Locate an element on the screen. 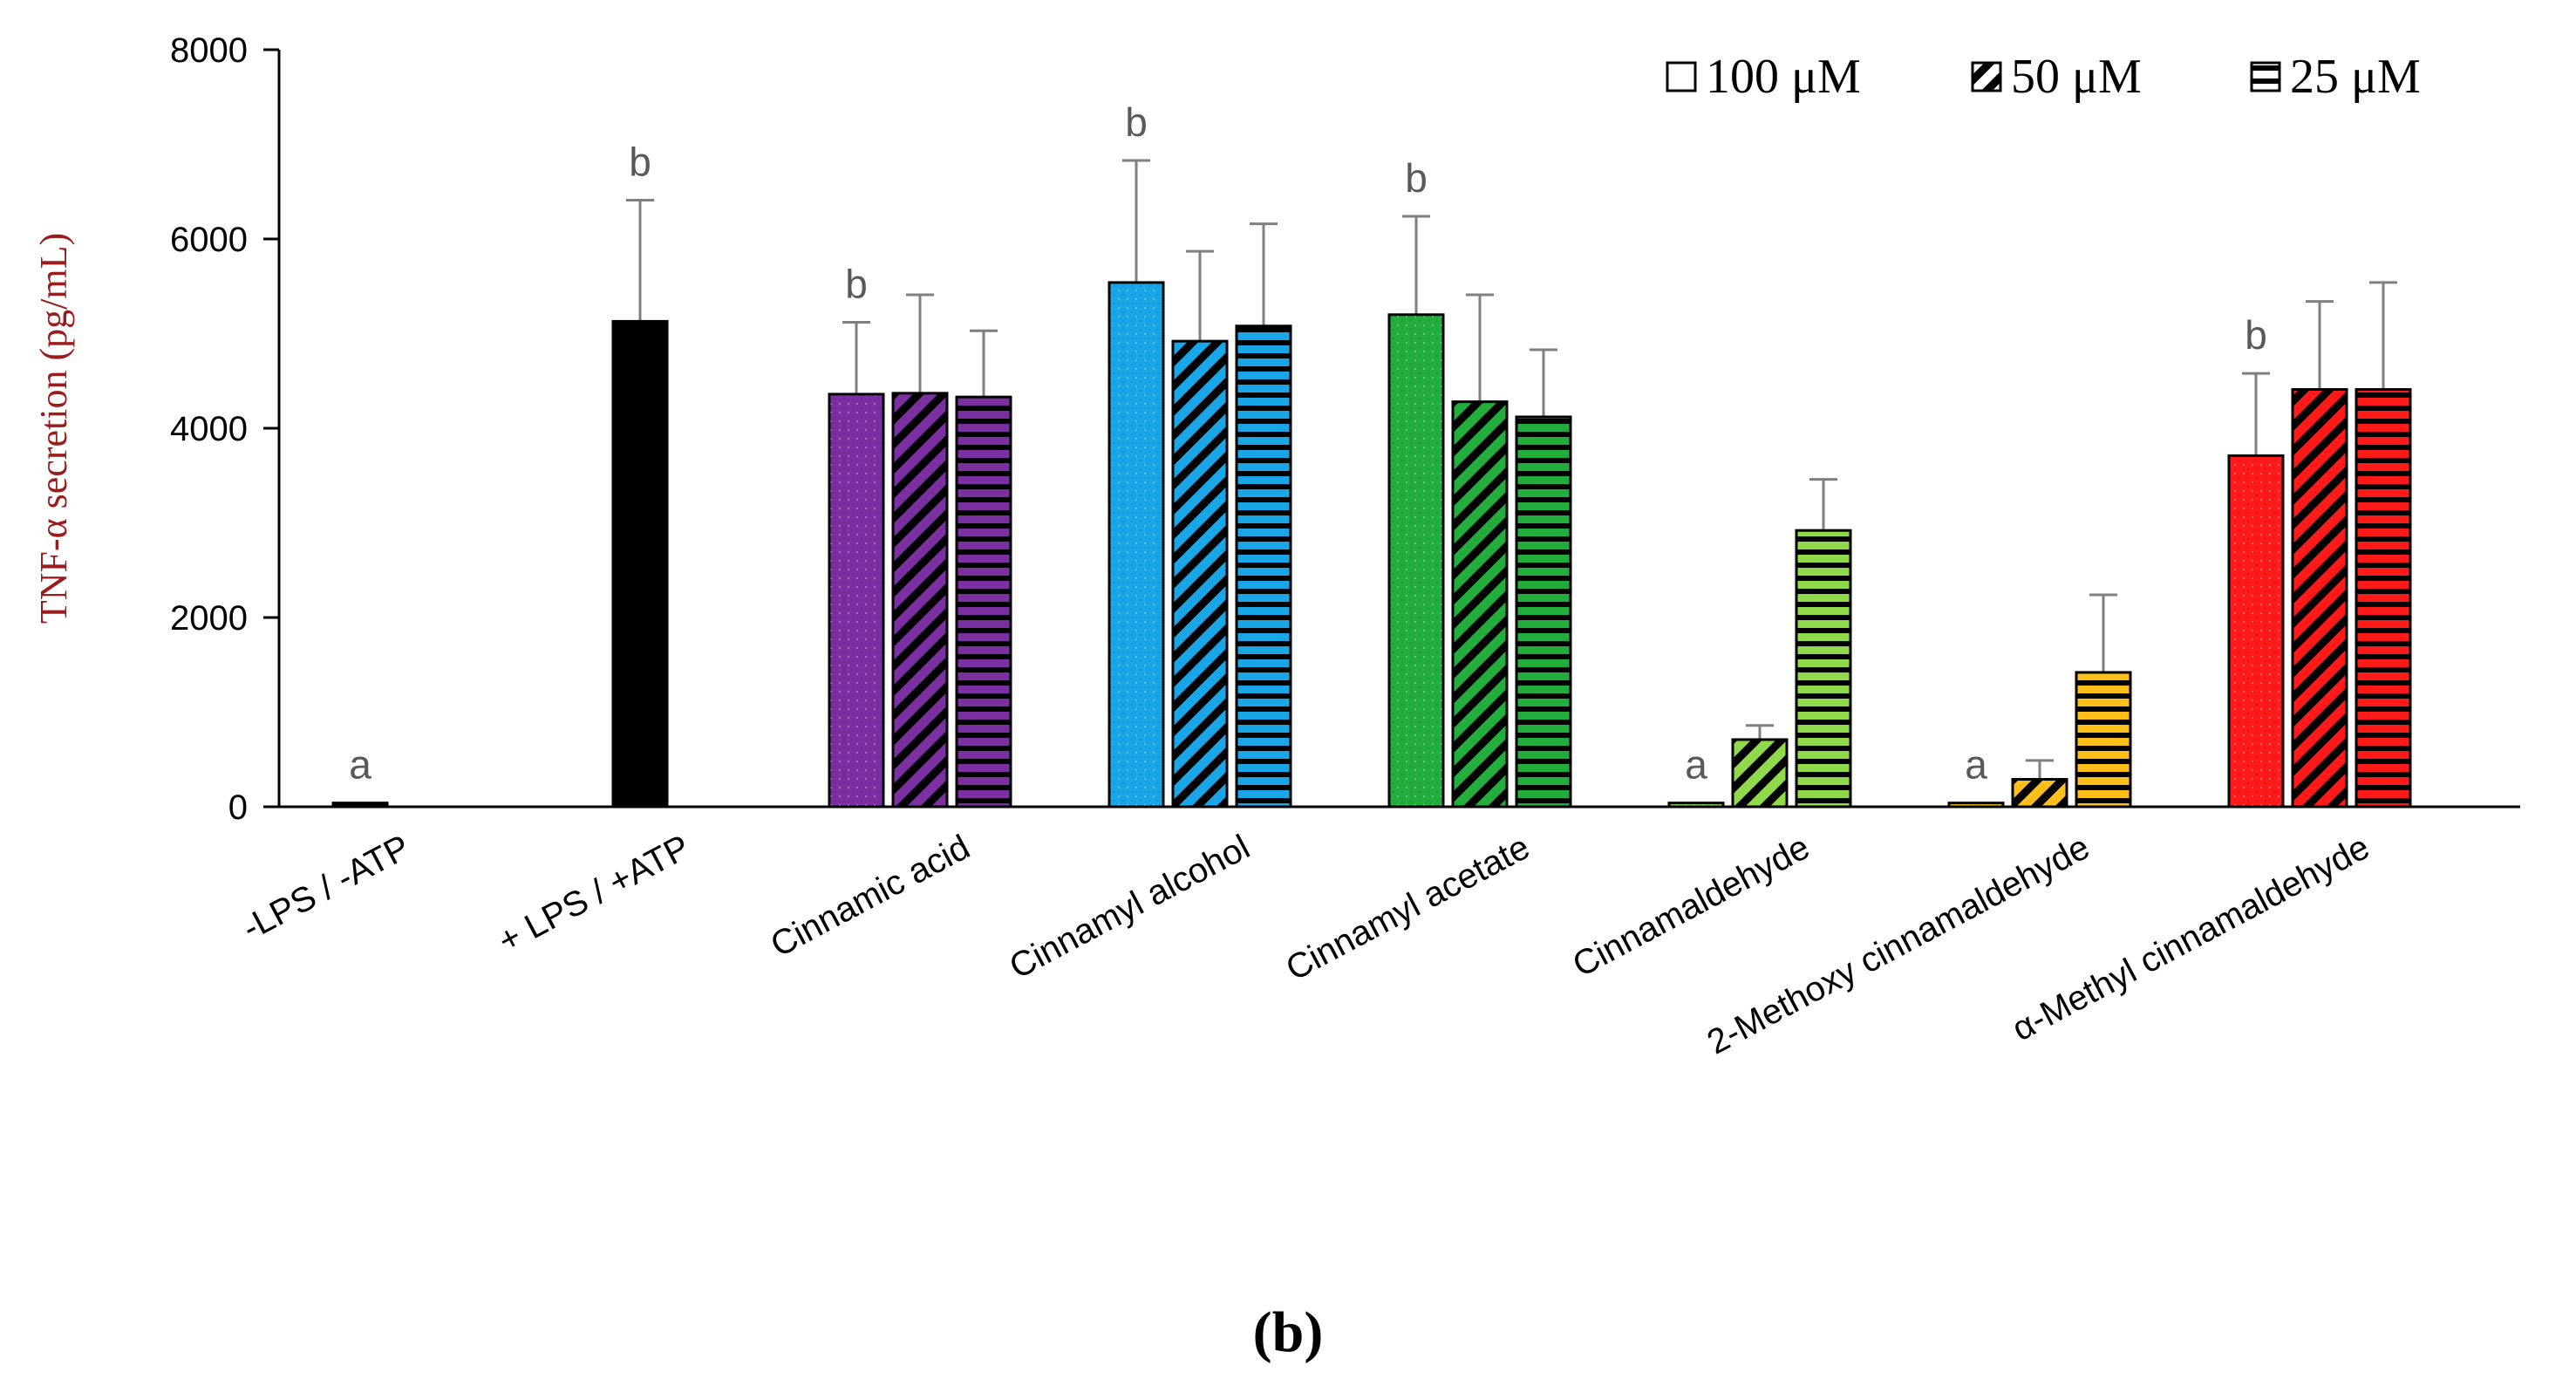 The width and height of the screenshot is (2576, 1399). x-tick-label: Cinnamyl alcohol is located at coordinates (1130, 907).